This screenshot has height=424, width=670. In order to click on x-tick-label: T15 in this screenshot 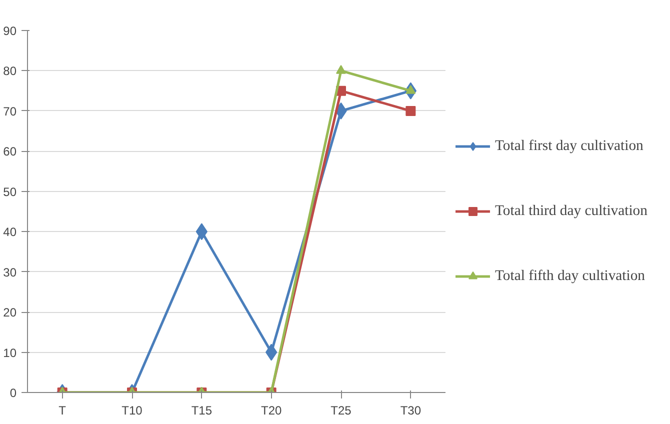, I will do `click(201, 411)`.